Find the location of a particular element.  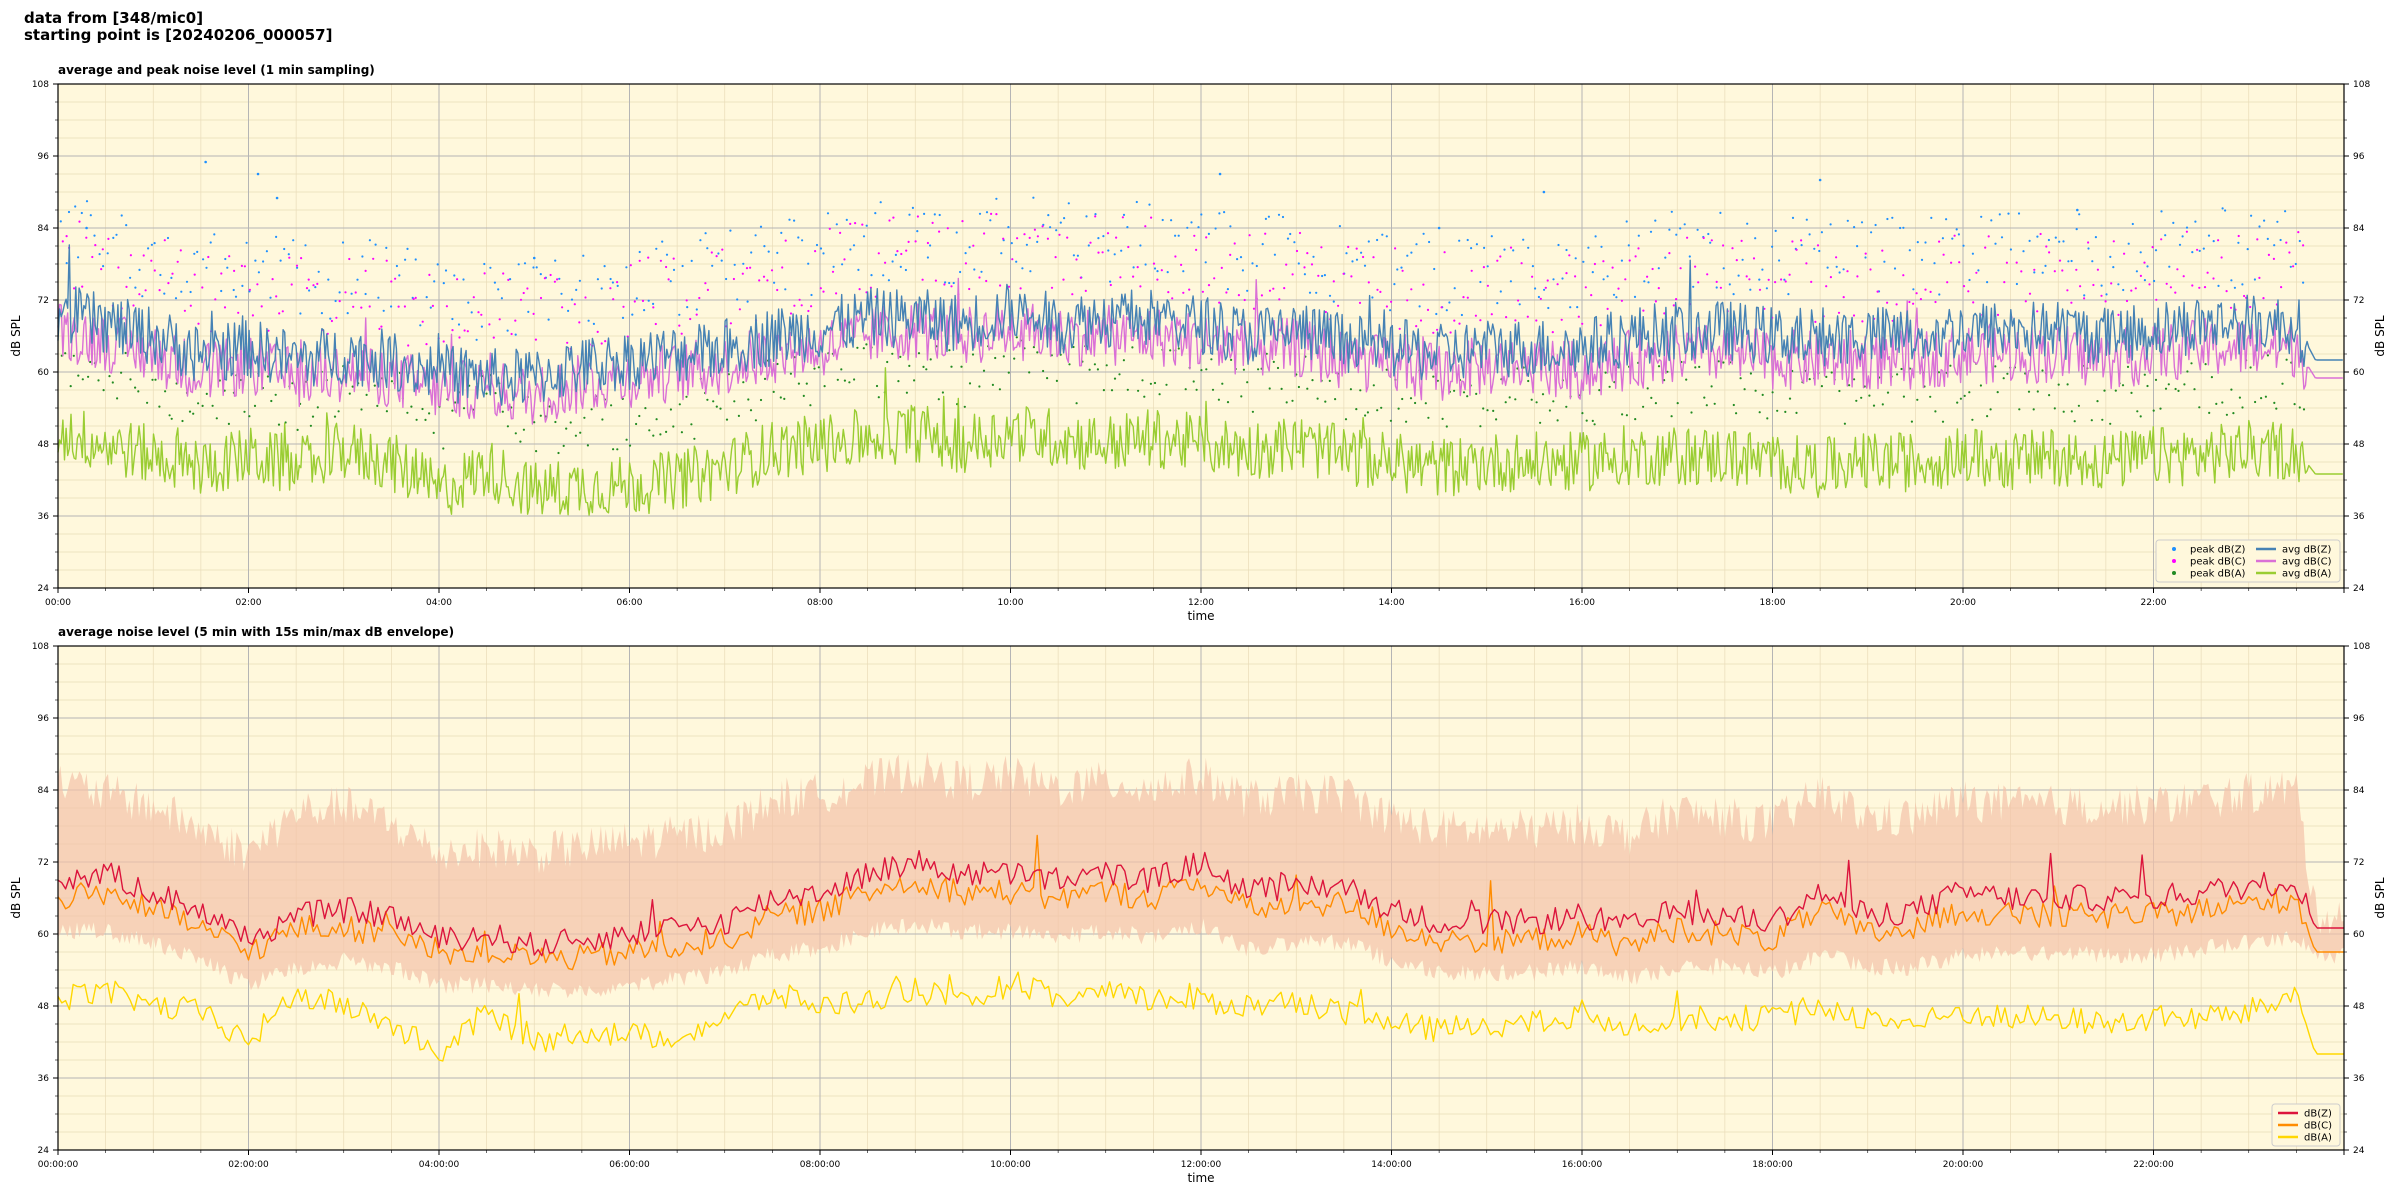

x-tick-label: 04:00:00 is located at coordinates (439, 1165).